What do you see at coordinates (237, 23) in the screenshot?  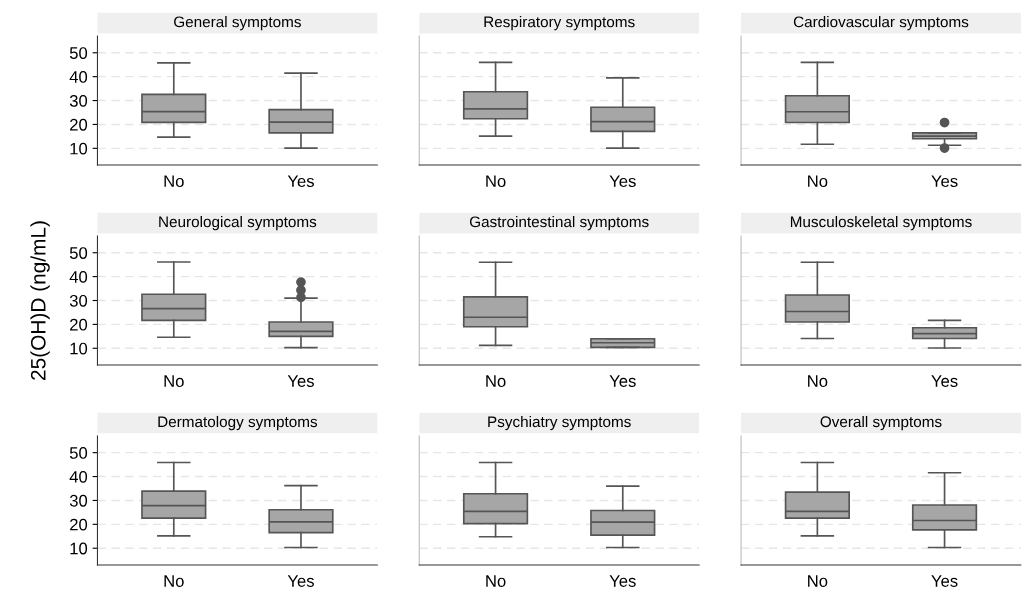 I see `chart-title: General symptoms` at bounding box center [237, 23].